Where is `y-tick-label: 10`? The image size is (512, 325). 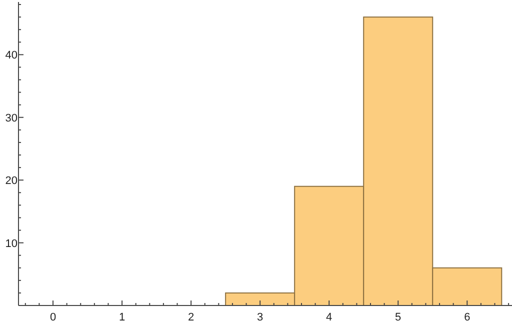 y-tick-label: 10 is located at coordinates (11, 244).